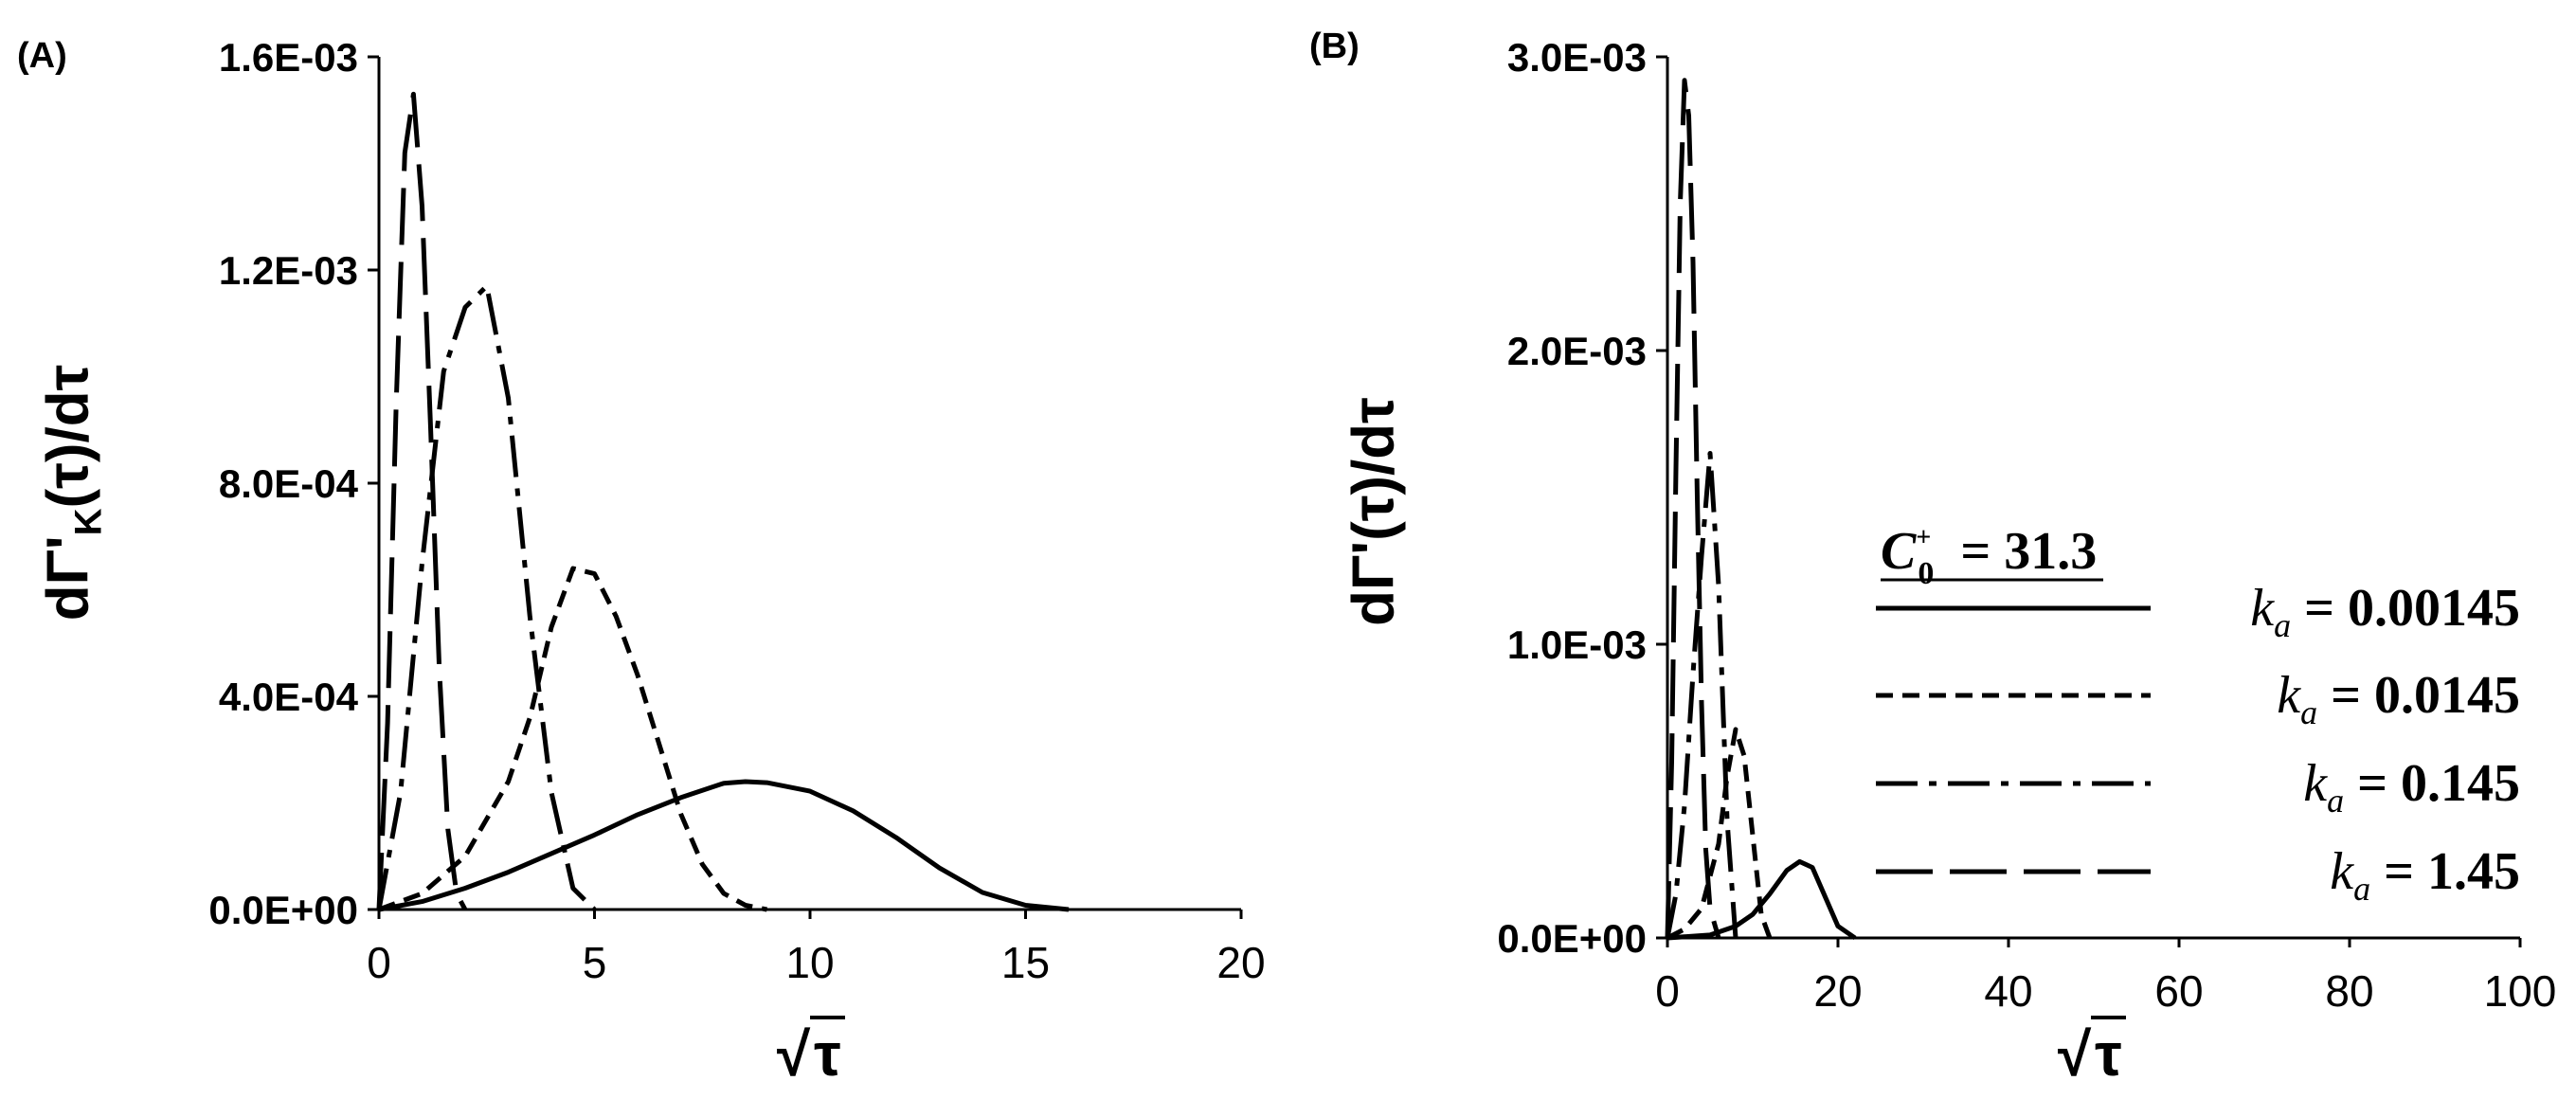  Describe the element at coordinates (289, 697) in the screenshot. I see `y-tick-label: 4.0E-04` at that location.